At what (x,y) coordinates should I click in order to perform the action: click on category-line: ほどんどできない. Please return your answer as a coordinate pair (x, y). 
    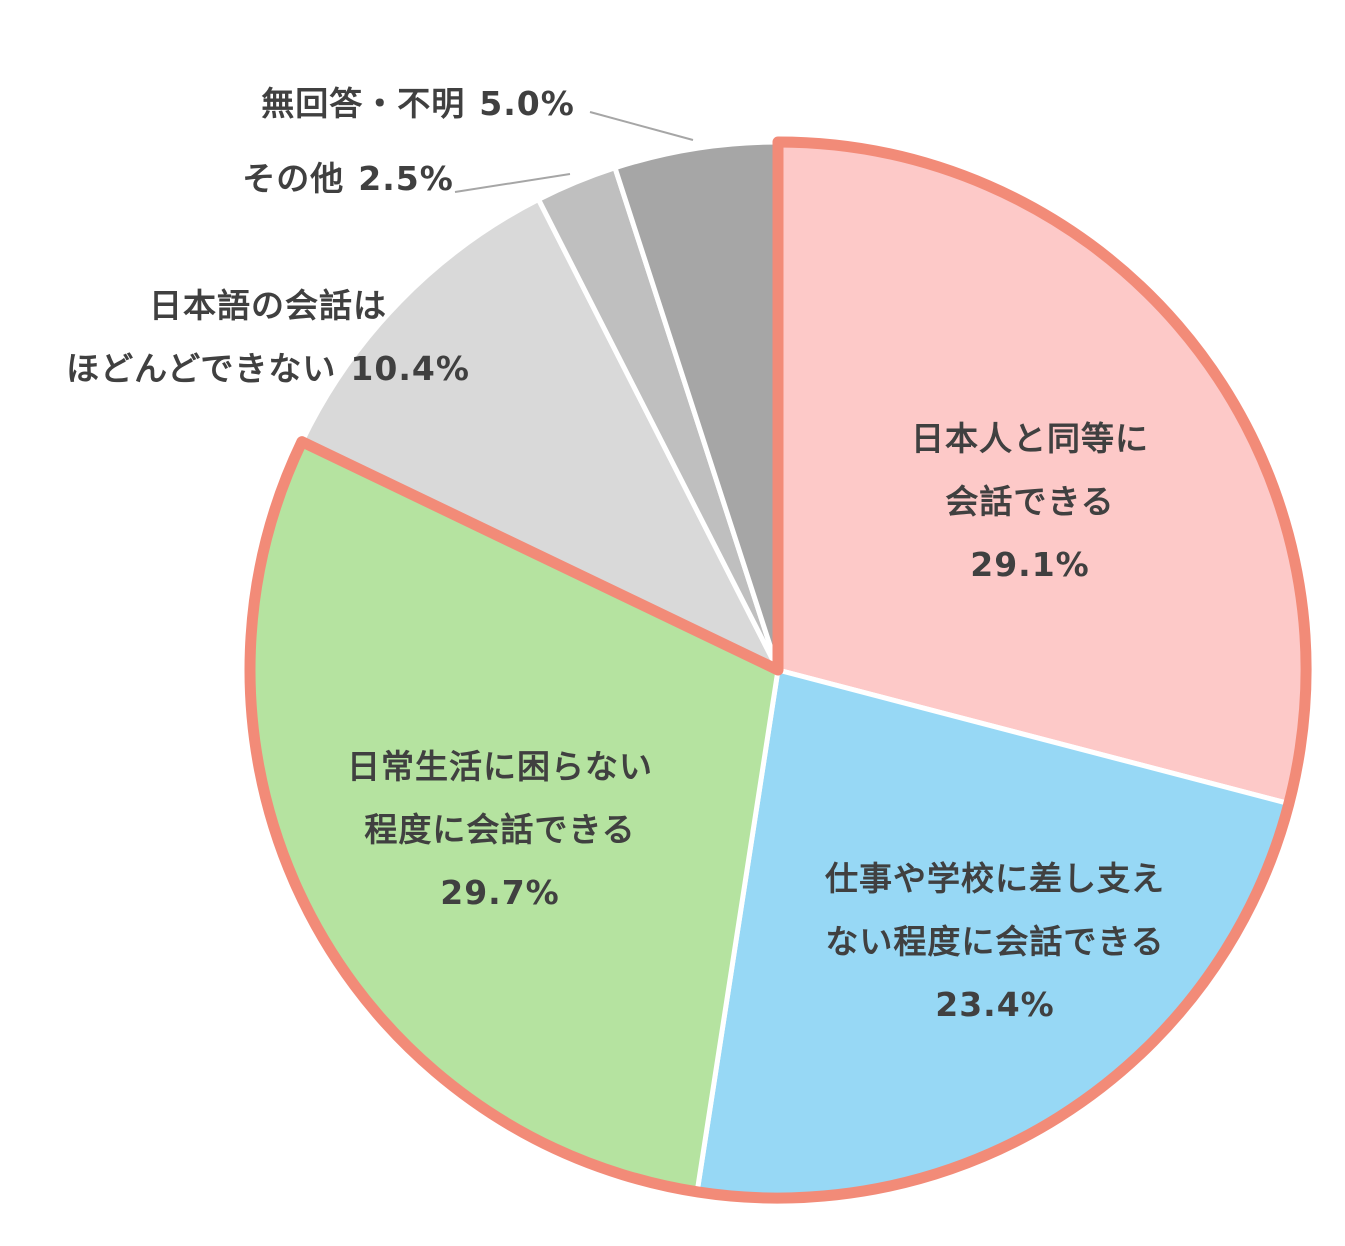
    Looking at the image, I should click on (201, 368).